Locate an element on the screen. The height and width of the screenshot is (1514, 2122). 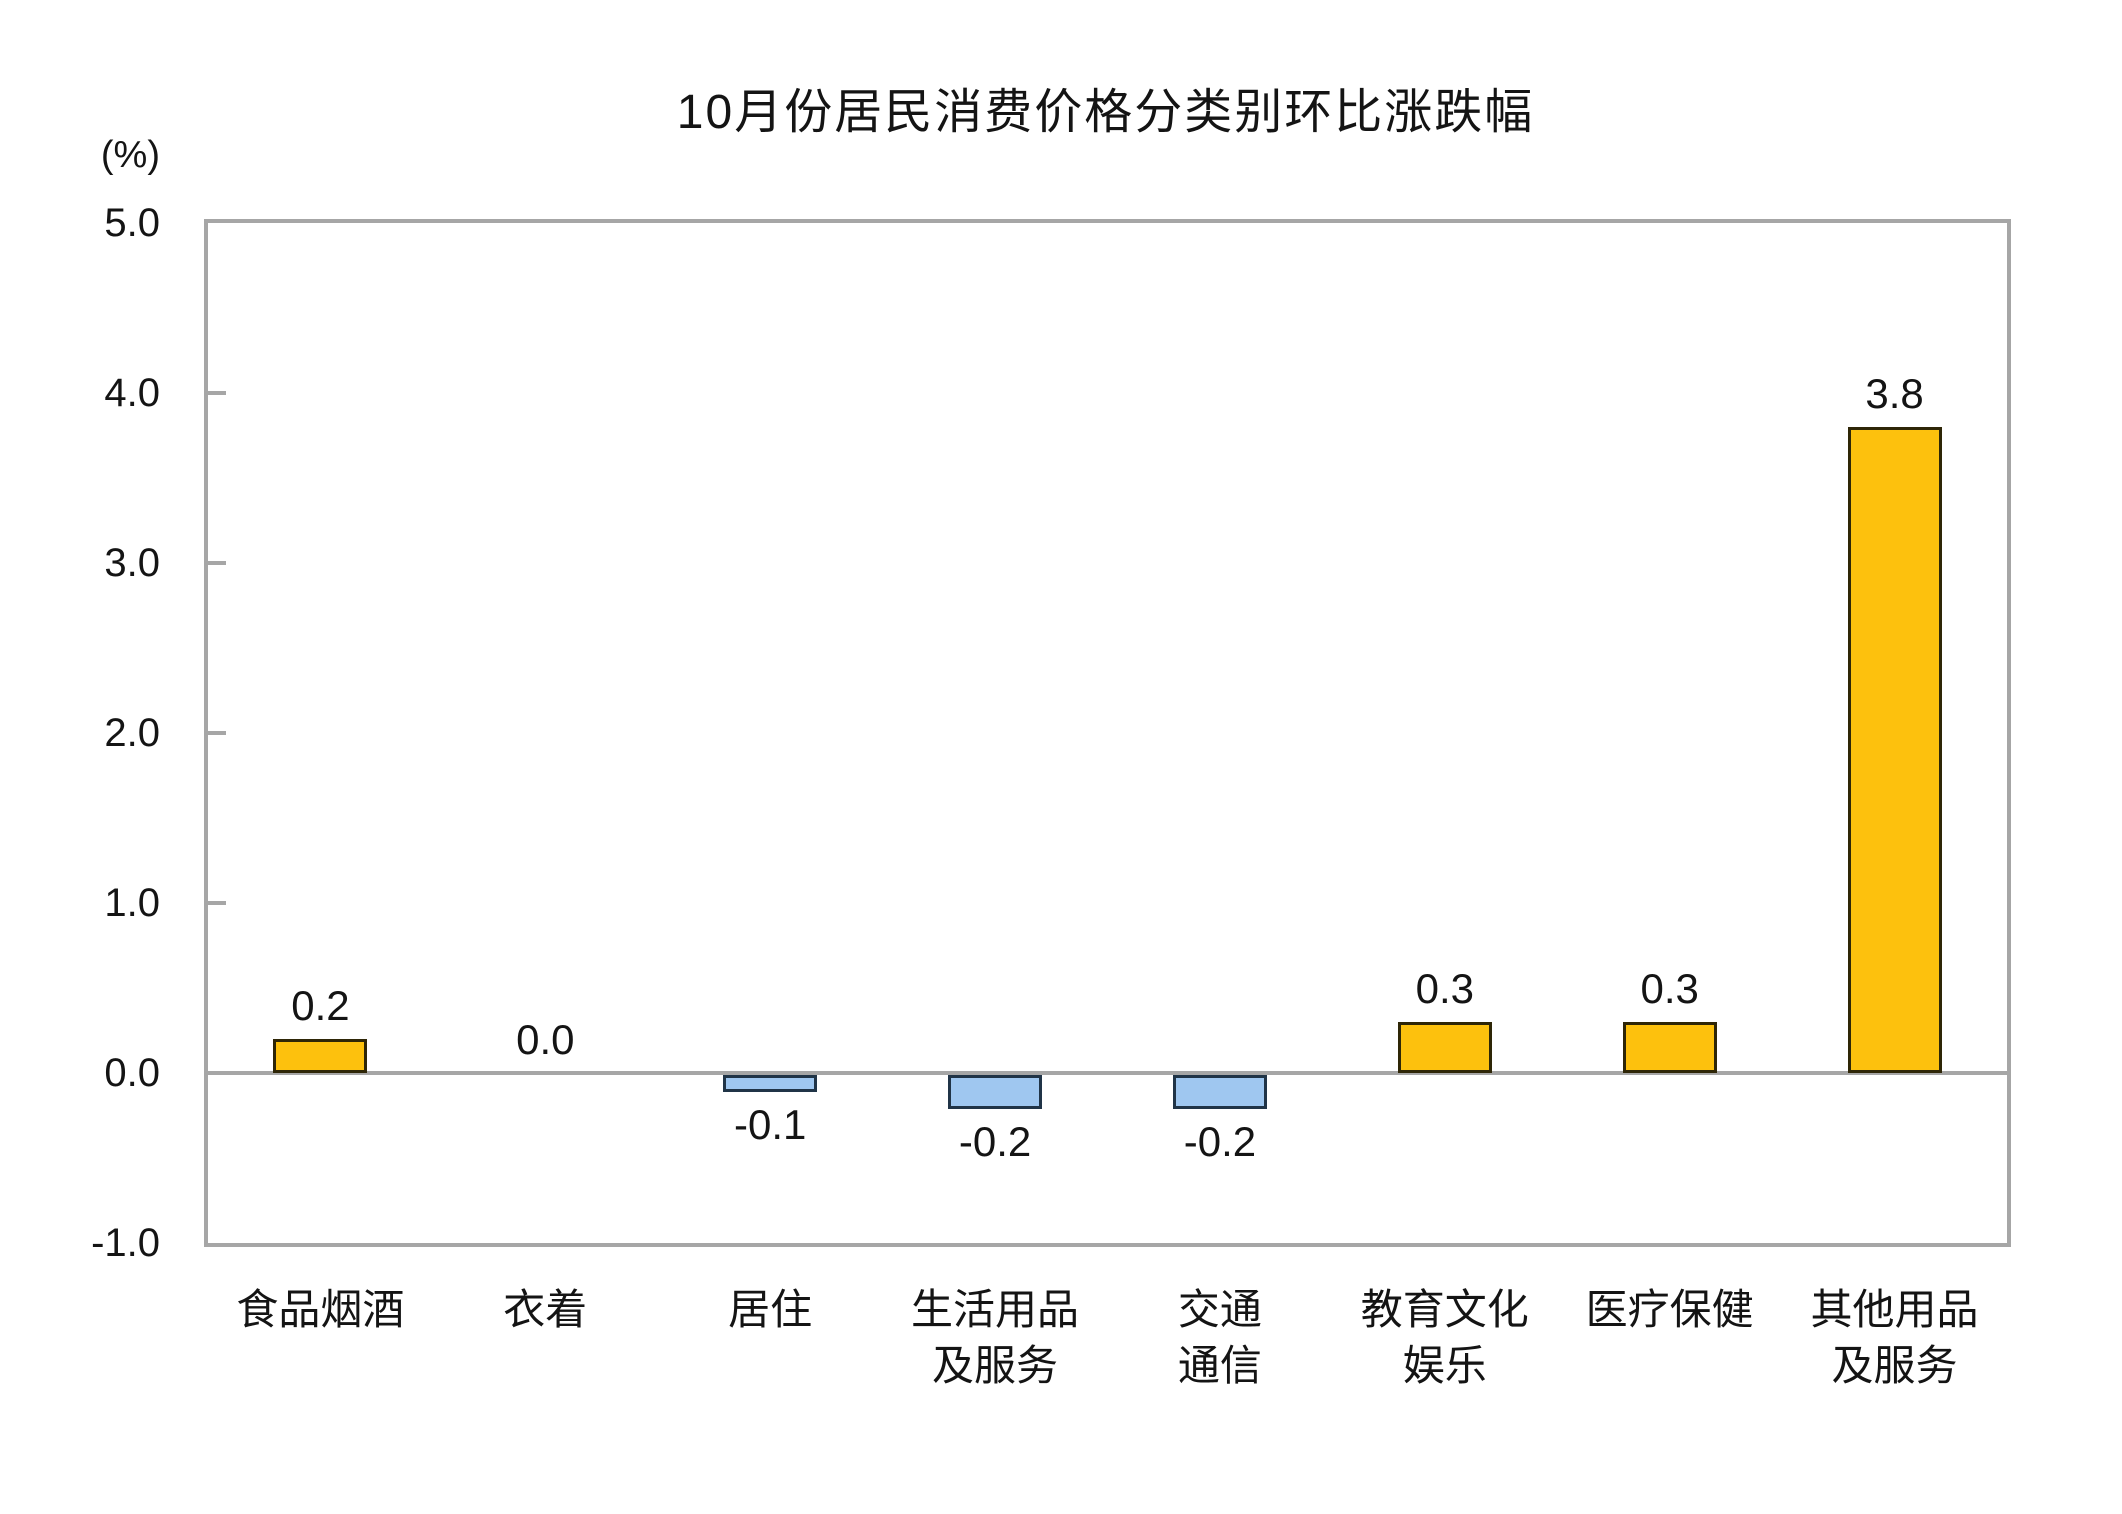
y-axis-tick-label: 3.0 is located at coordinates (132, 563).